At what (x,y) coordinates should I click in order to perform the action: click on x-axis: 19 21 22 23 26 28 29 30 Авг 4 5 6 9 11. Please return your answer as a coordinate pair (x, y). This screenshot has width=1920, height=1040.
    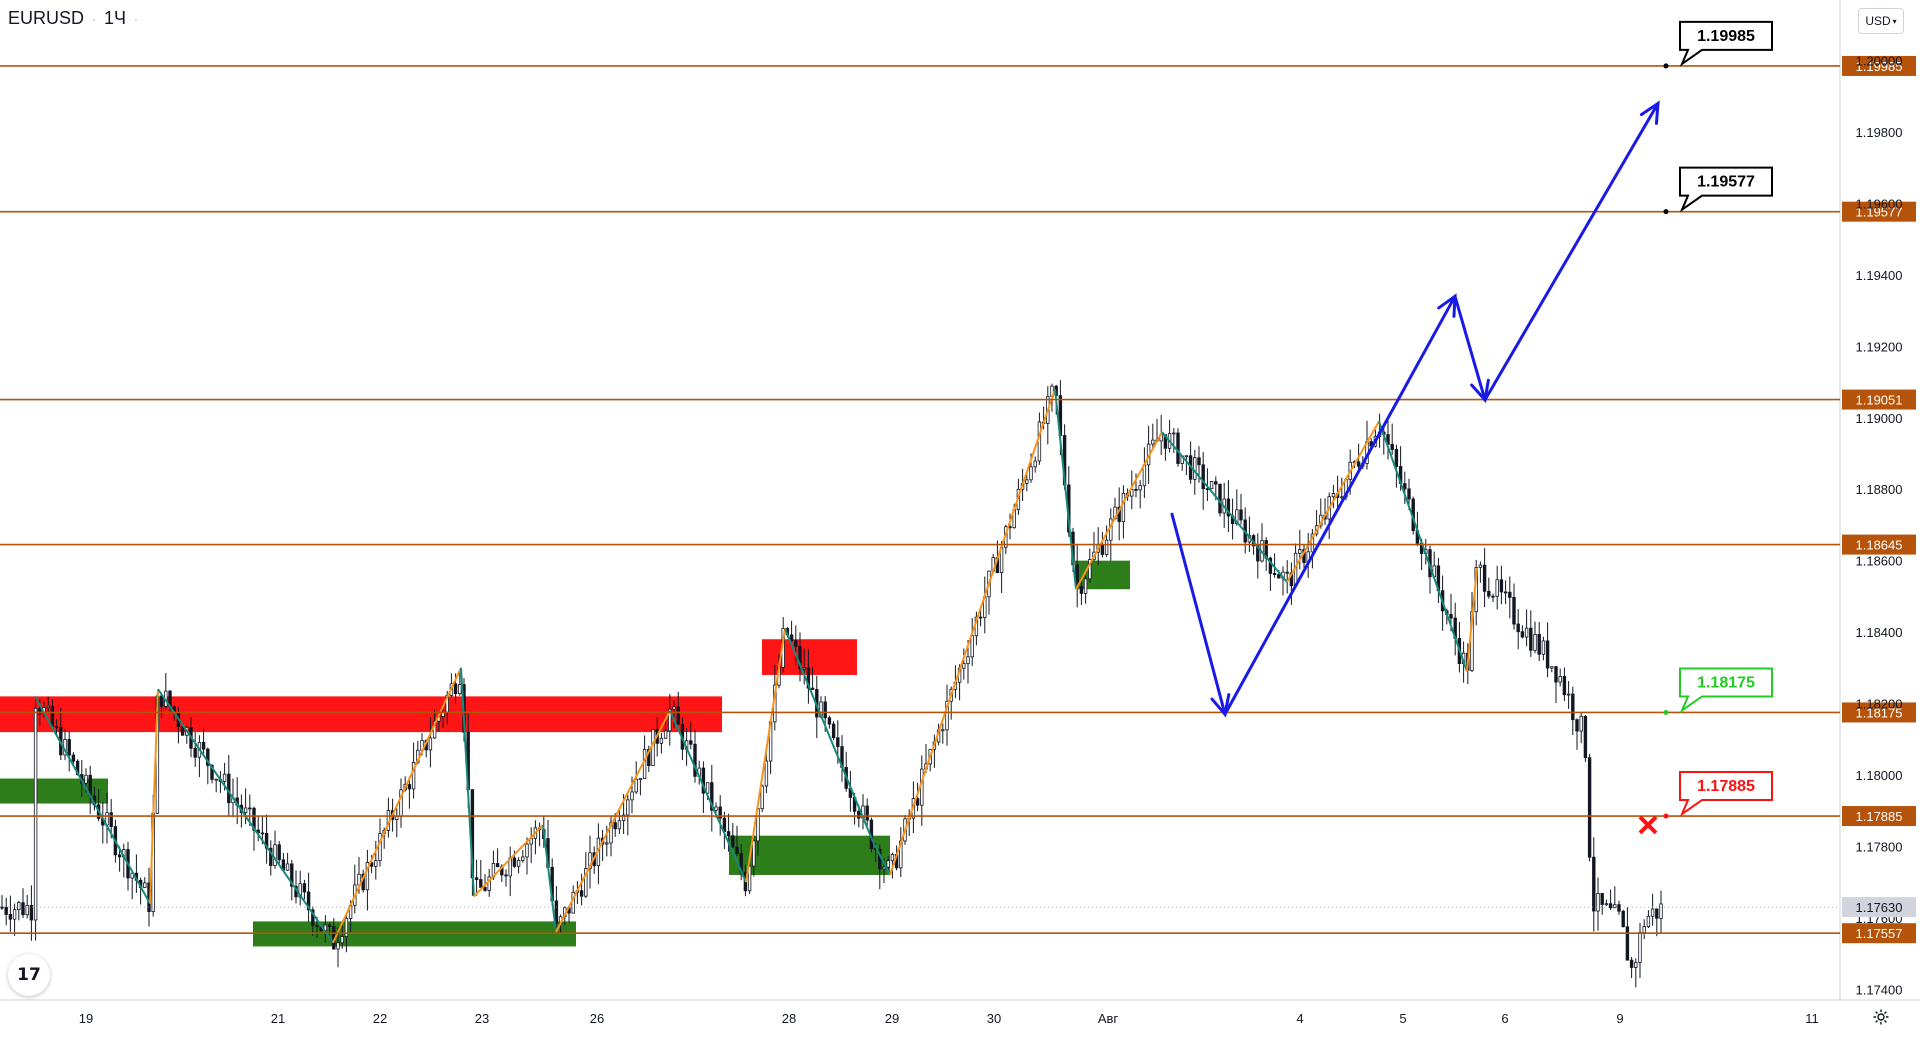
    Looking at the image, I should click on (949, 1018).